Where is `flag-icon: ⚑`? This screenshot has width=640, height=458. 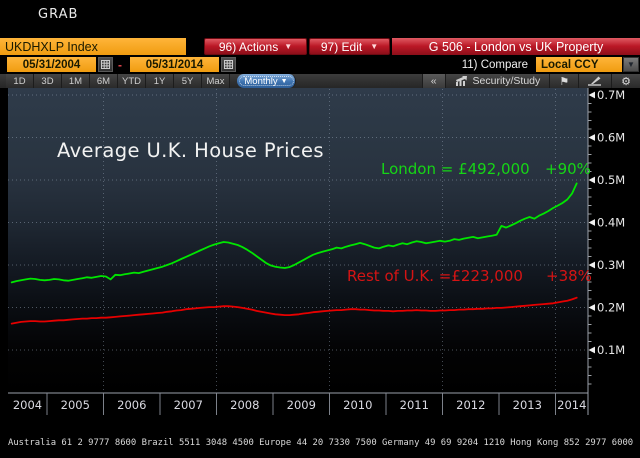 flag-icon: ⚑ is located at coordinates (564, 81).